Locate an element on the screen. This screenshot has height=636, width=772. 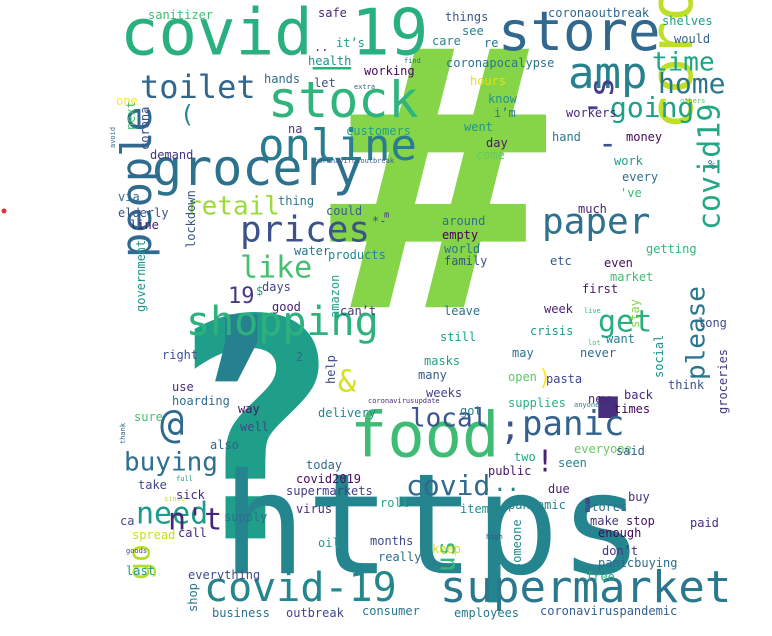
word-7: store is located at coordinates (579, 31).